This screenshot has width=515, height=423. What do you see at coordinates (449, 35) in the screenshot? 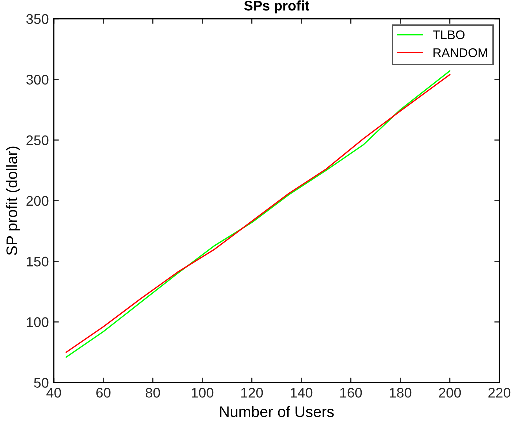
I see `legend-label: TLBO` at bounding box center [449, 35].